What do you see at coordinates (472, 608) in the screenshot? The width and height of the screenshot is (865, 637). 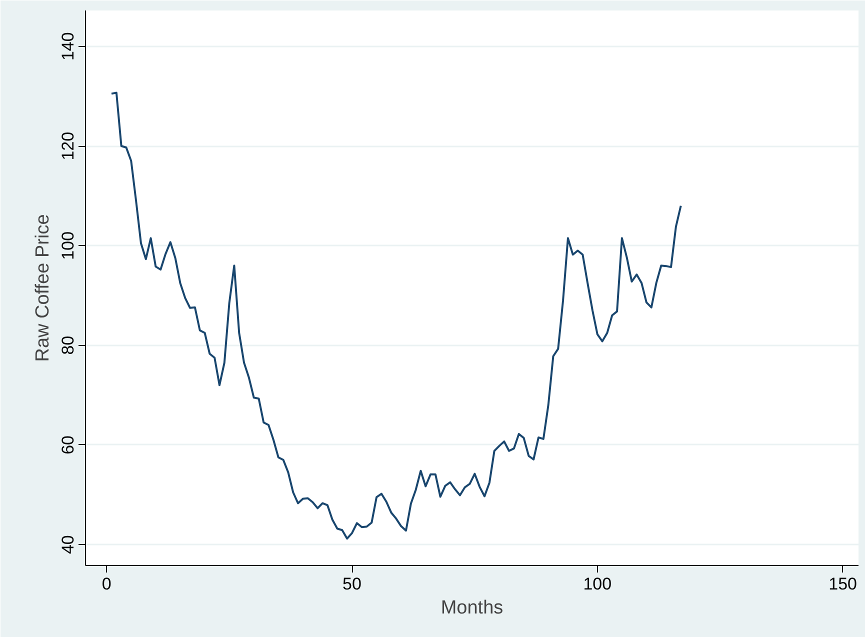 I see `x-axis-title: Months` at bounding box center [472, 608].